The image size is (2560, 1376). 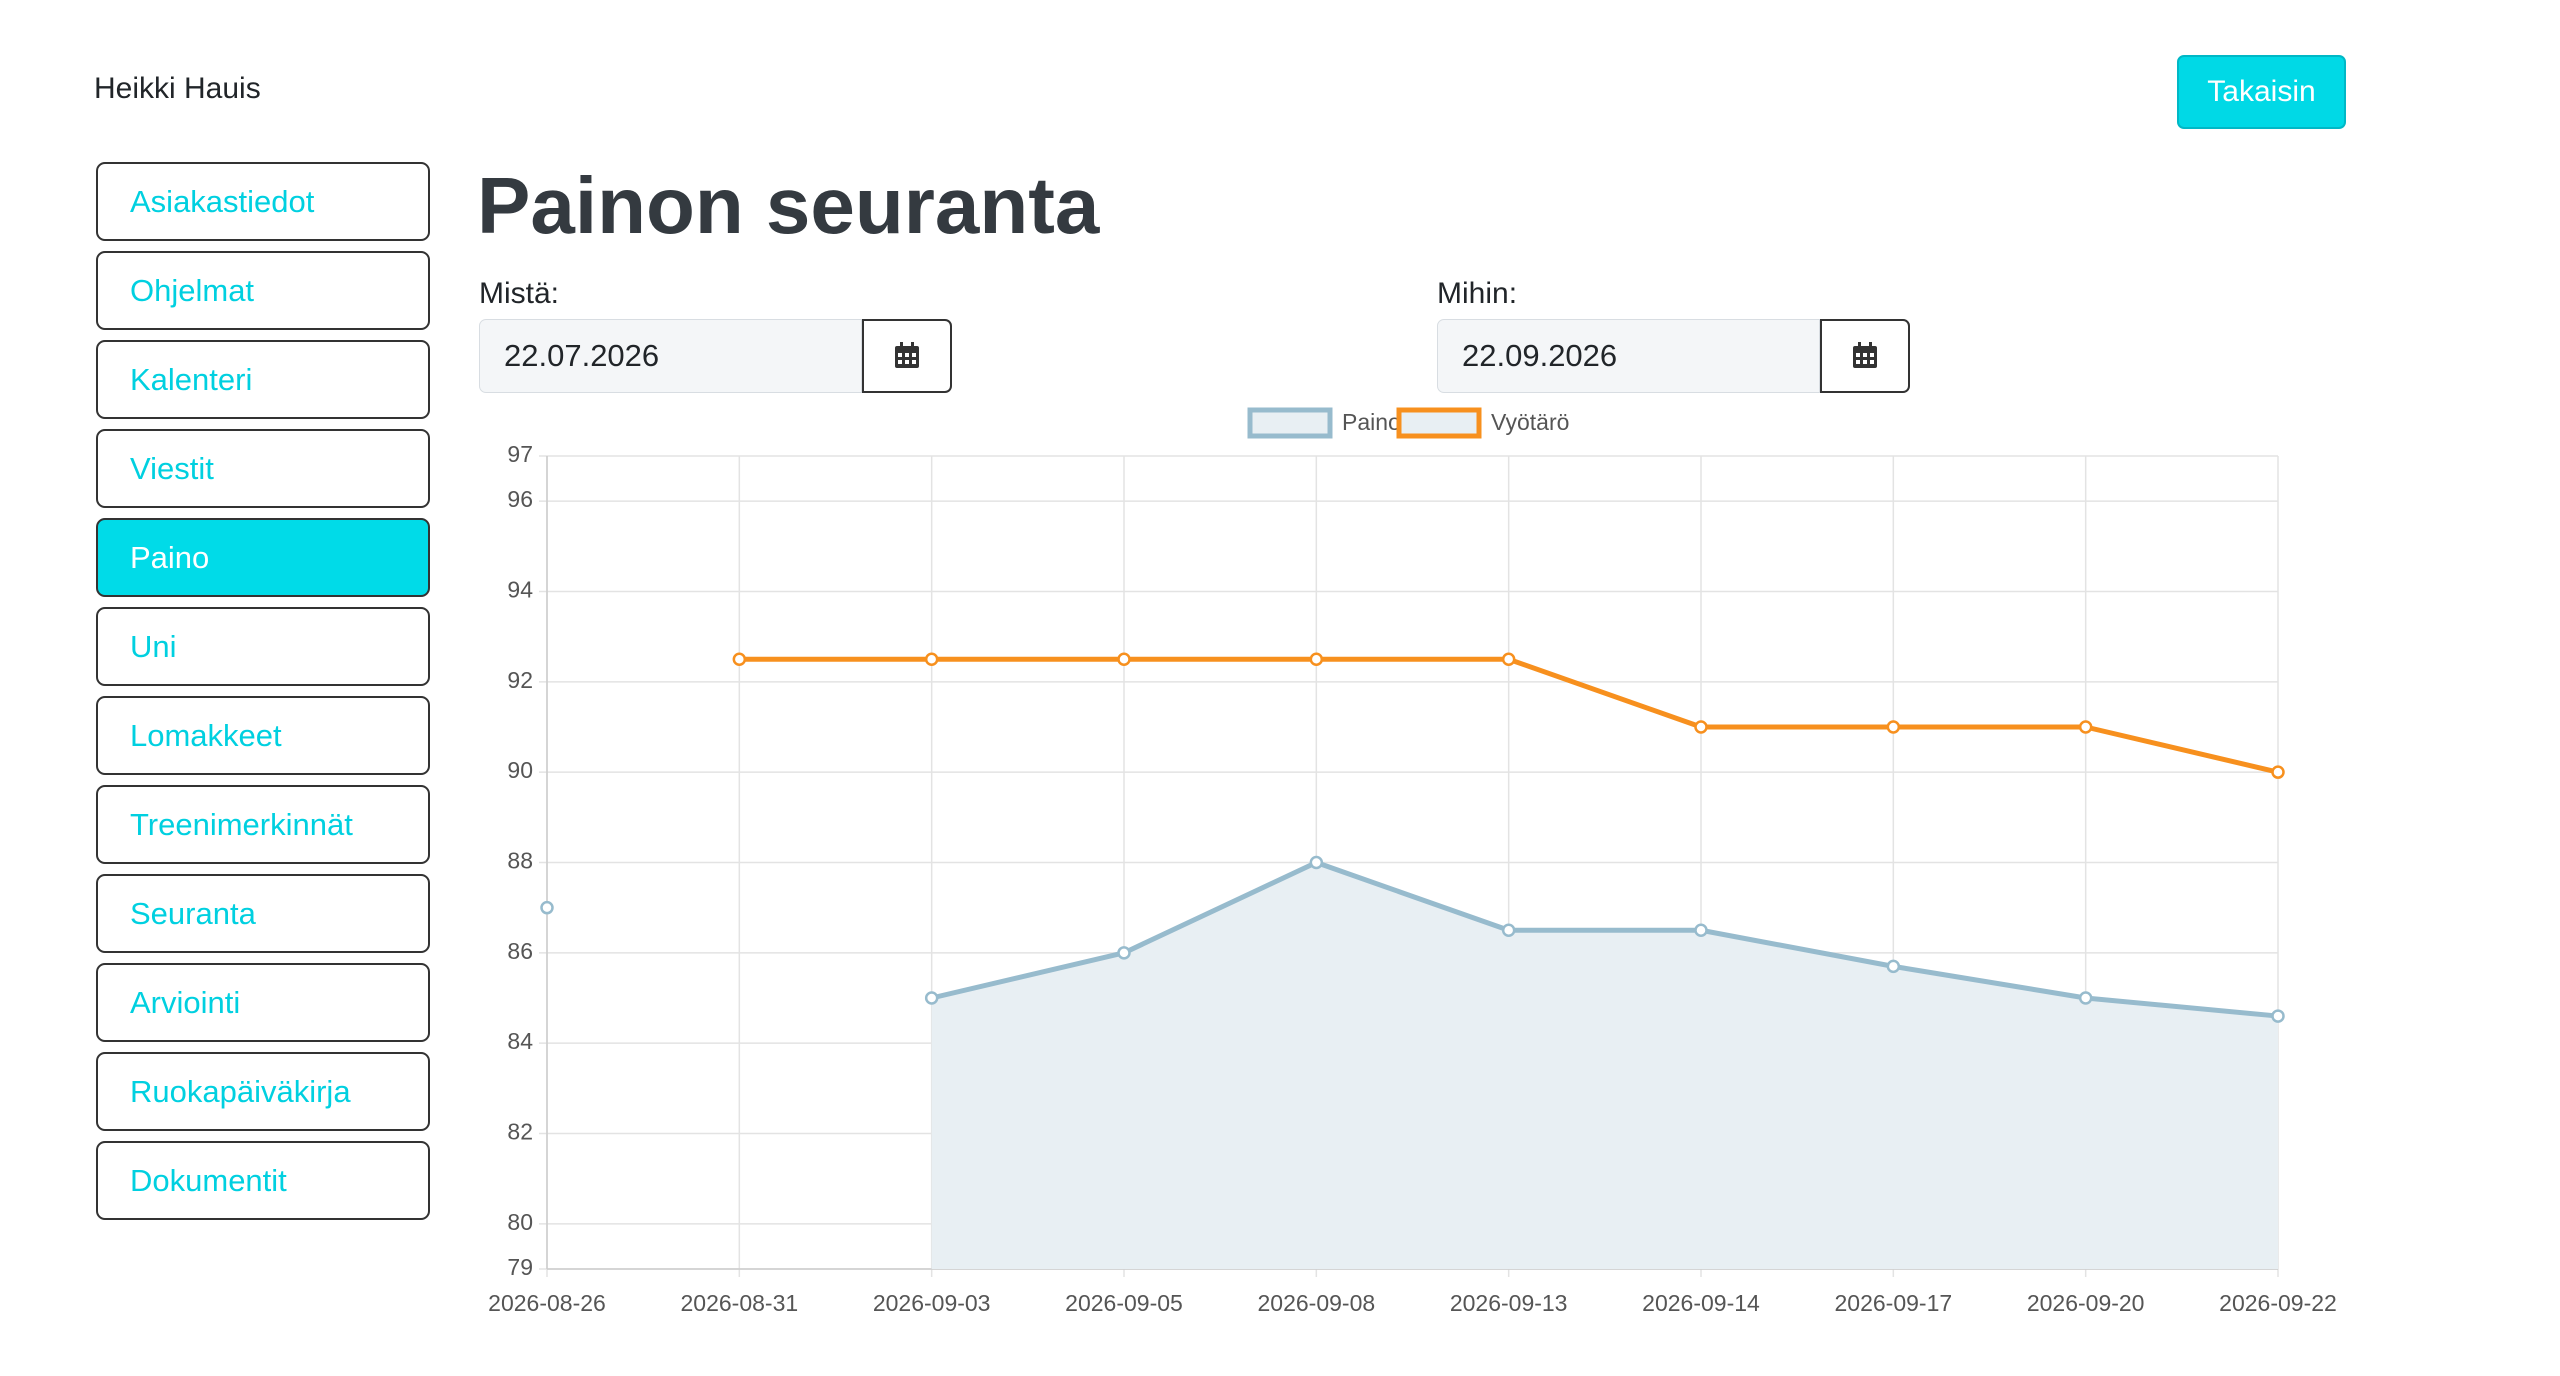 I want to click on y-tick-label: 80, so click(x=520, y=1222).